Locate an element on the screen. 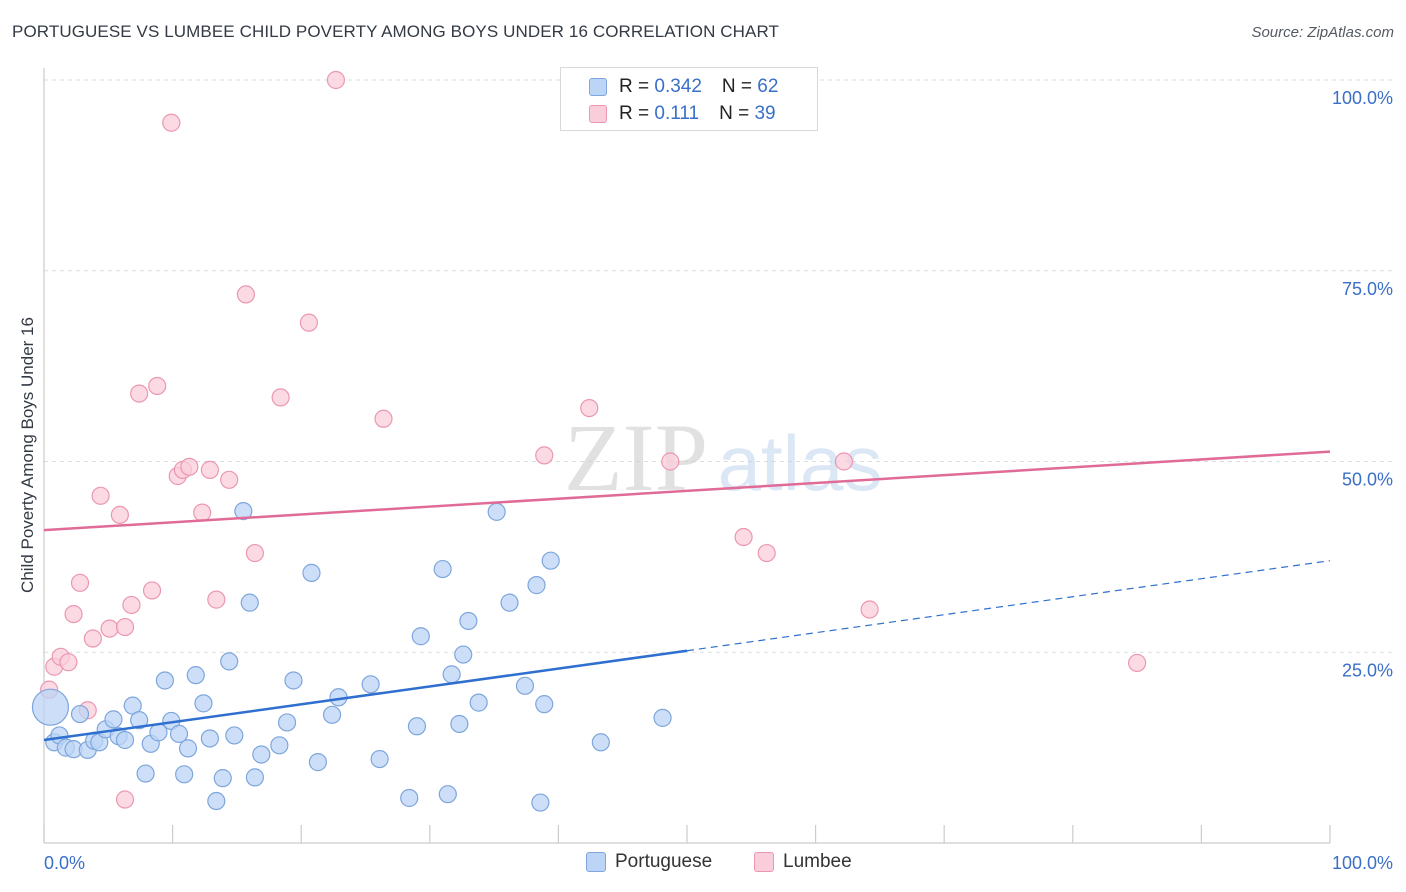 The image size is (1406, 892). portuguese-trend-extension is located at coordinates (1008, 606).